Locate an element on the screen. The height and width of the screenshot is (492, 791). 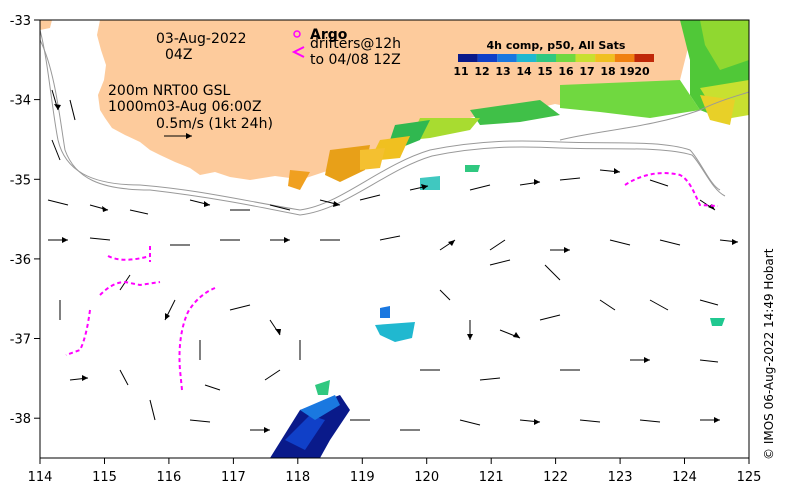
colorbar-label: 20 is located at coordinates (642, 71).